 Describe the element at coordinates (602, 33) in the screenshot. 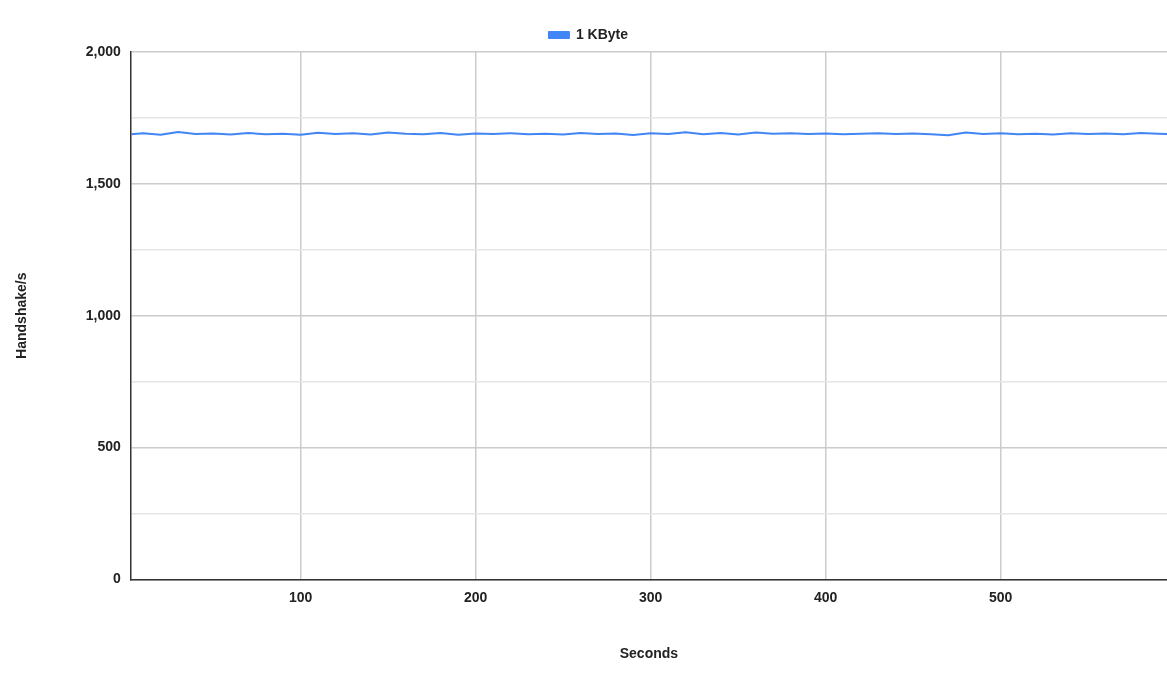

I see `legend-label: 1 KByte` at that location.